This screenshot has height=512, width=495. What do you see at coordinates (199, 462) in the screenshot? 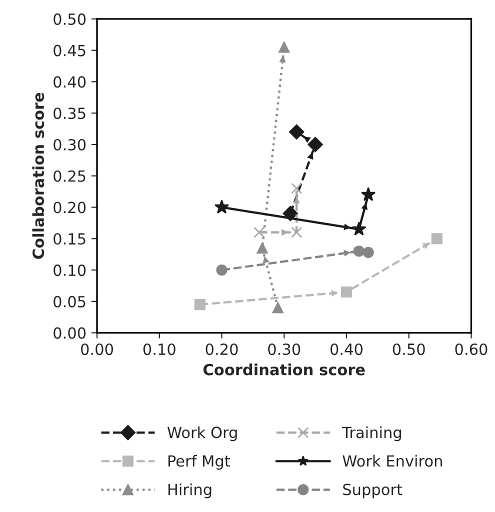
I see `legend-label: Perf Mgt` at bounding box center [199, 462].